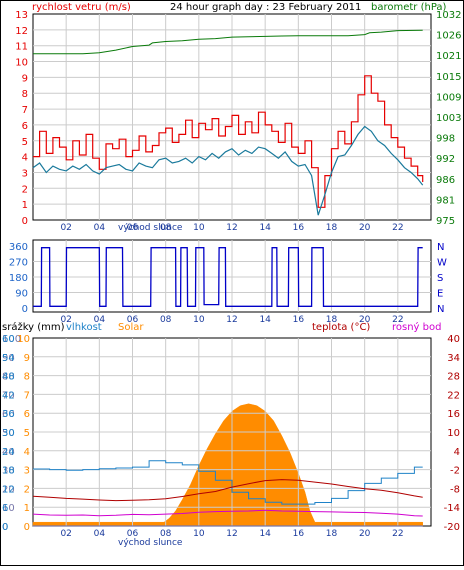 The height and width of the screenshot is (570, 464). Describe the element at coordinates (227, 513) in the screenshot. I see `dew-point-line` at that location.